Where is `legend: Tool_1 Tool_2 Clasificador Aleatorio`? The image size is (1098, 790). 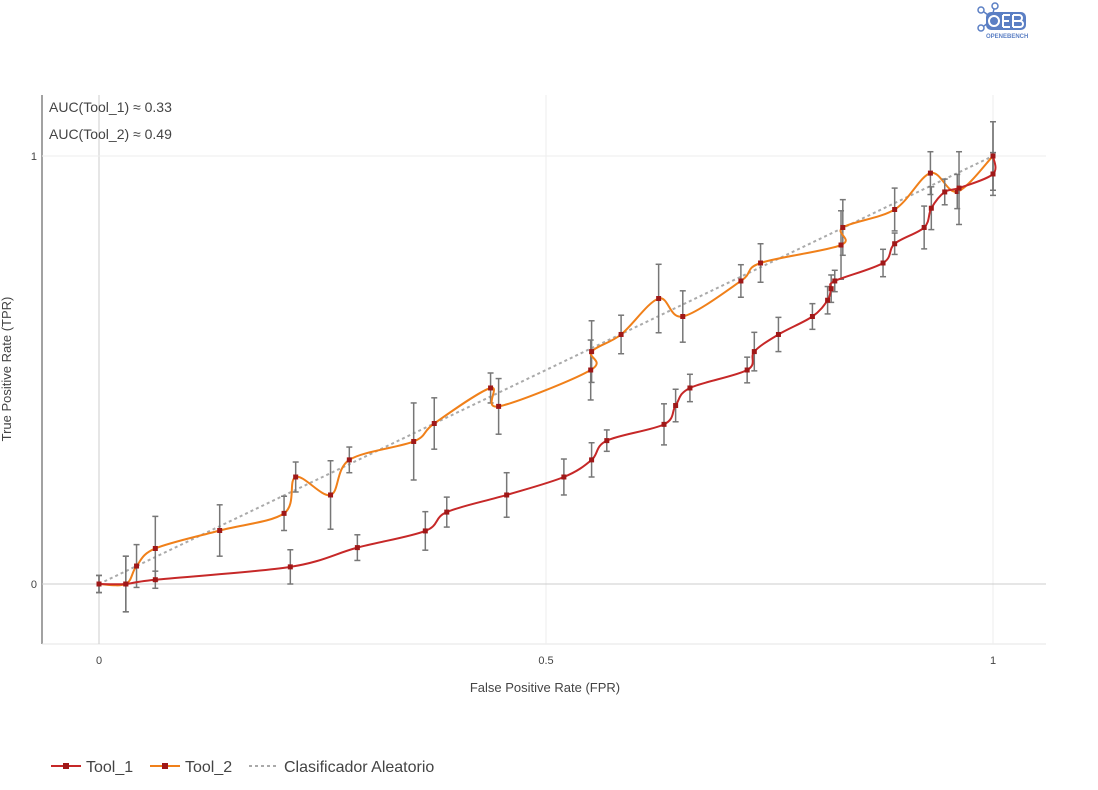
legend: Tool_1 Tool_2 Clasificador Aleatorio is located at coordinates (242, 767).